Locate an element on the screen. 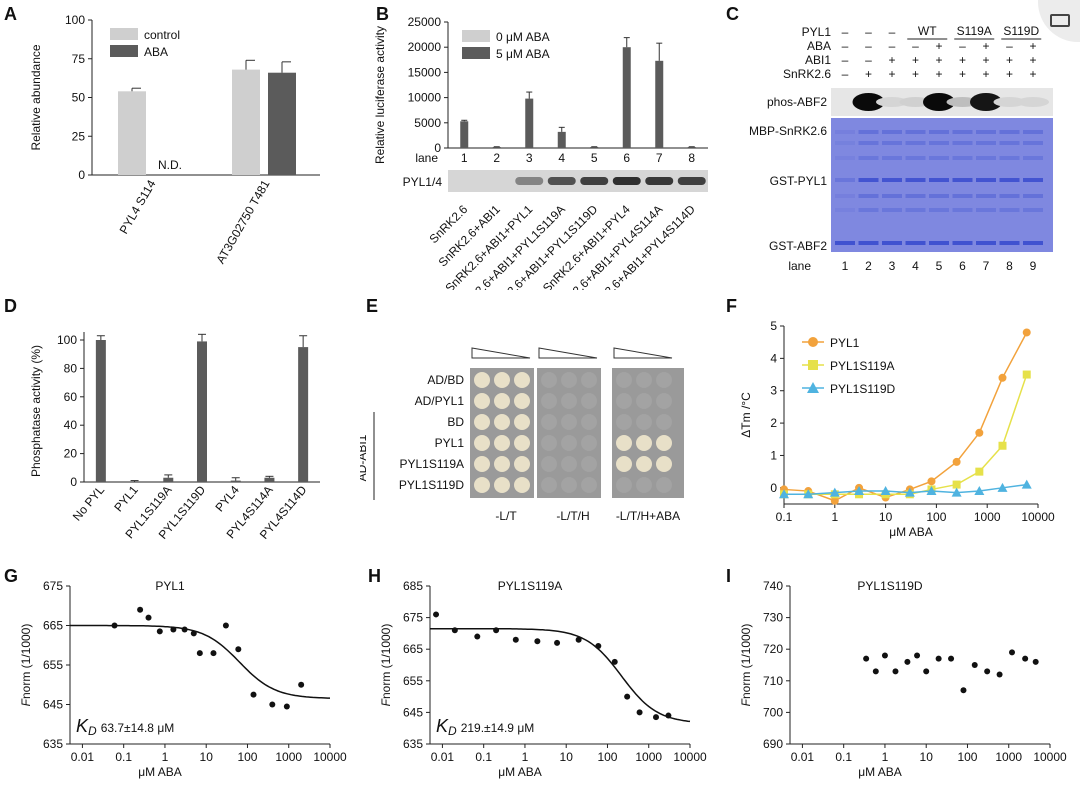 The width and height of the screenshot is (1080, 797). fit-curve is located at coordinates (200, 661).